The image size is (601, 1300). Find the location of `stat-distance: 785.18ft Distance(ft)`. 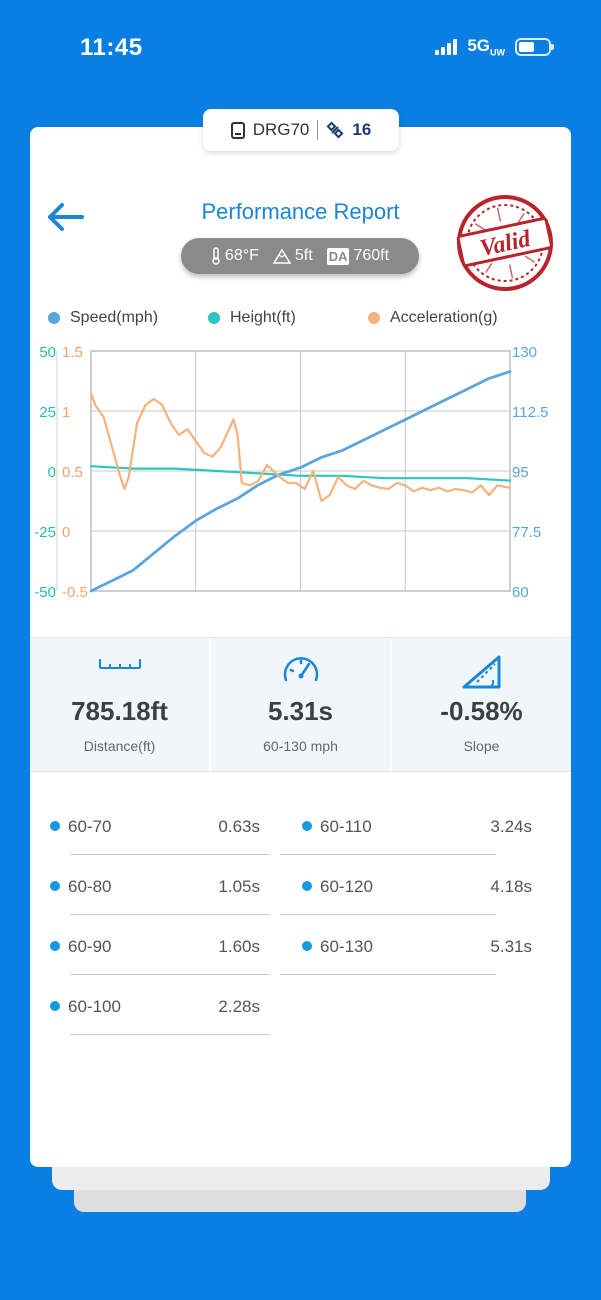

stat-distance: 785.18ft Distance(ft) is located at coordinates (120, 704).